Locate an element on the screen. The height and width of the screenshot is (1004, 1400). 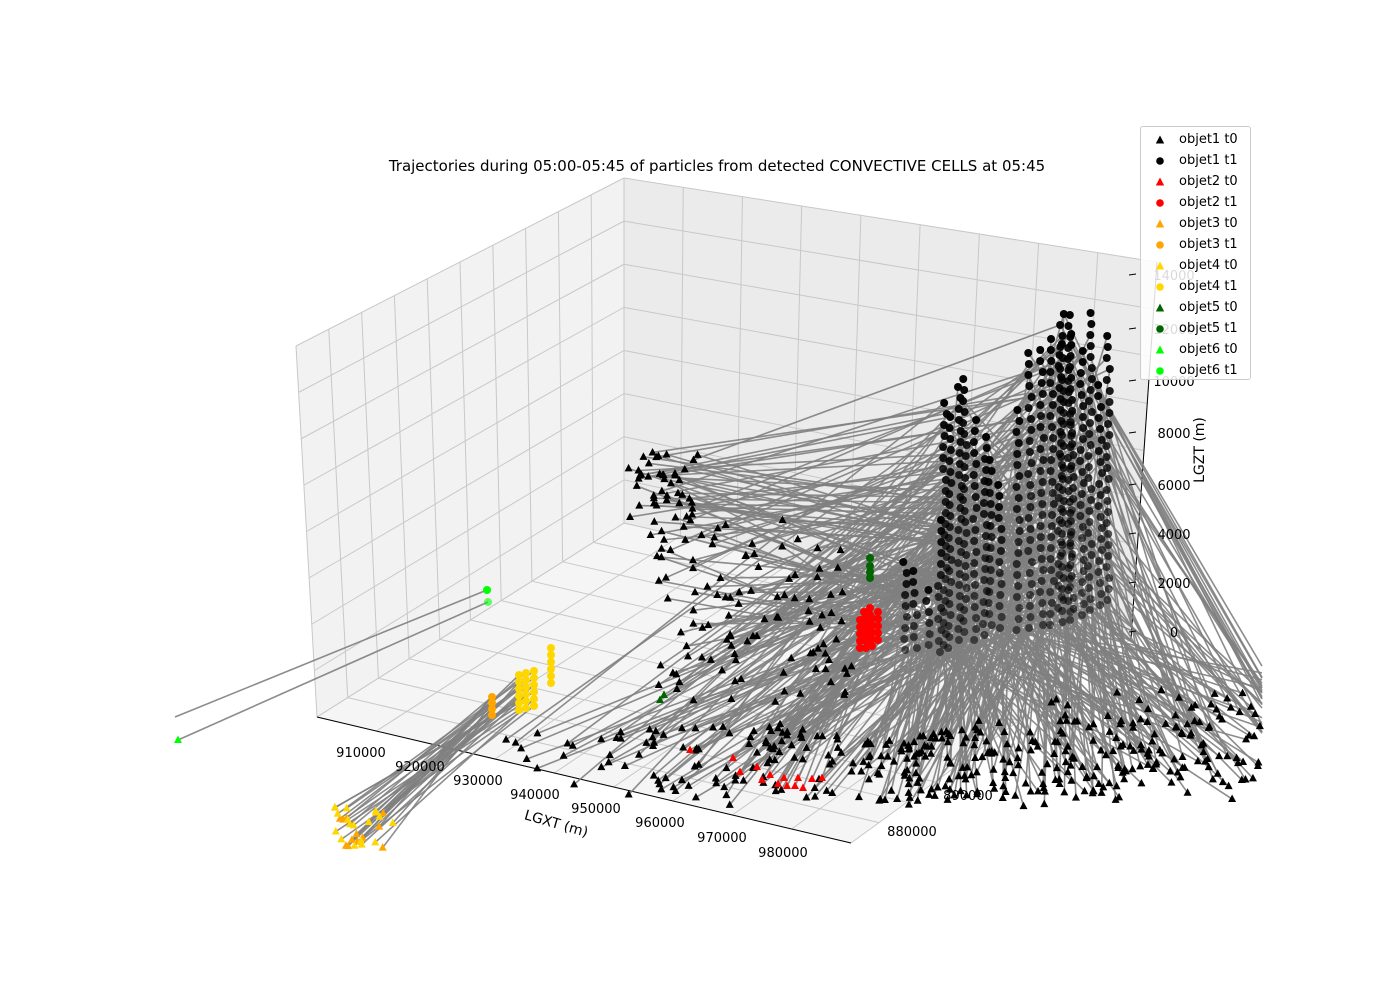
z-tick-label: 4000 is located at coordinates (1173, 535).